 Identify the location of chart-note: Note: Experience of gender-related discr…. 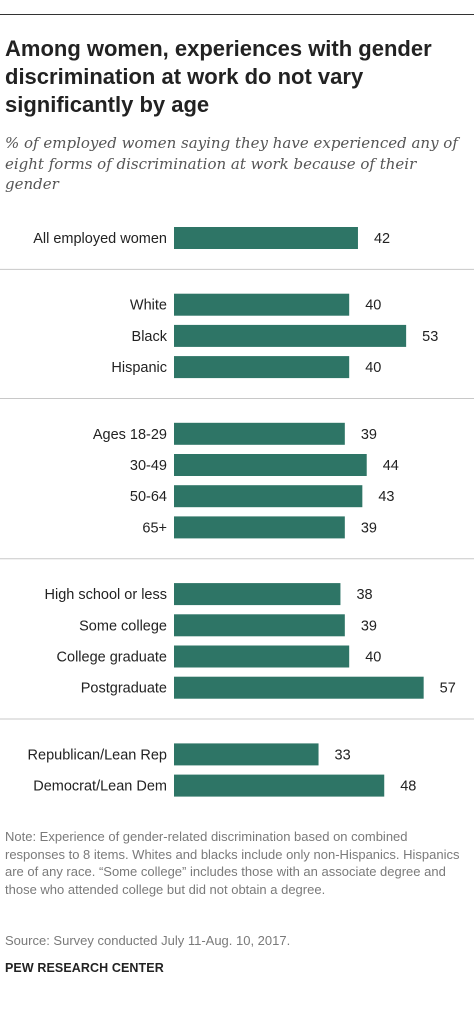
(232, 863).